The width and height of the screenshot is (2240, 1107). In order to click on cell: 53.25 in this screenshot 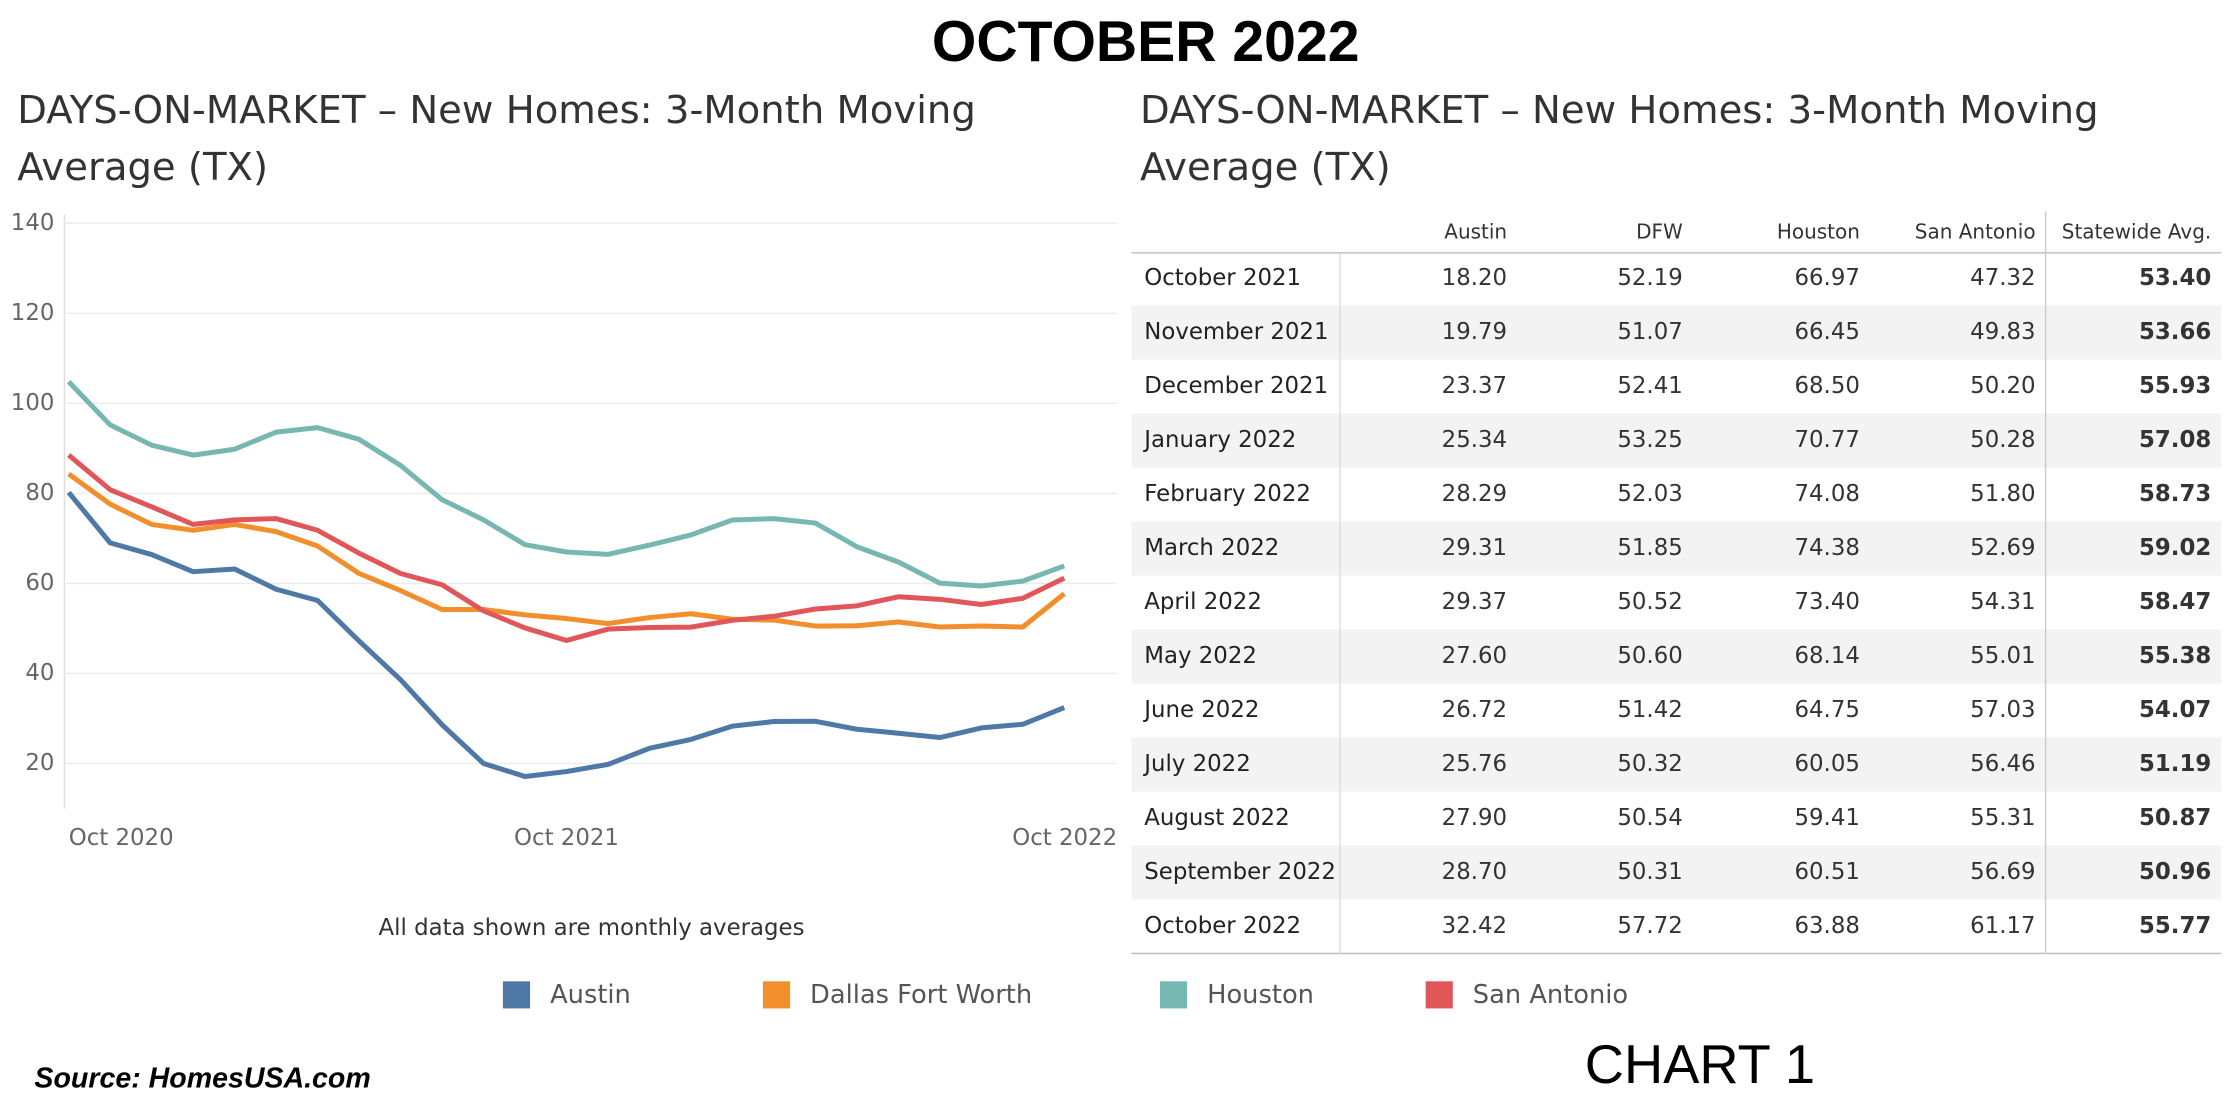, I will do `click(1649, 440)`.